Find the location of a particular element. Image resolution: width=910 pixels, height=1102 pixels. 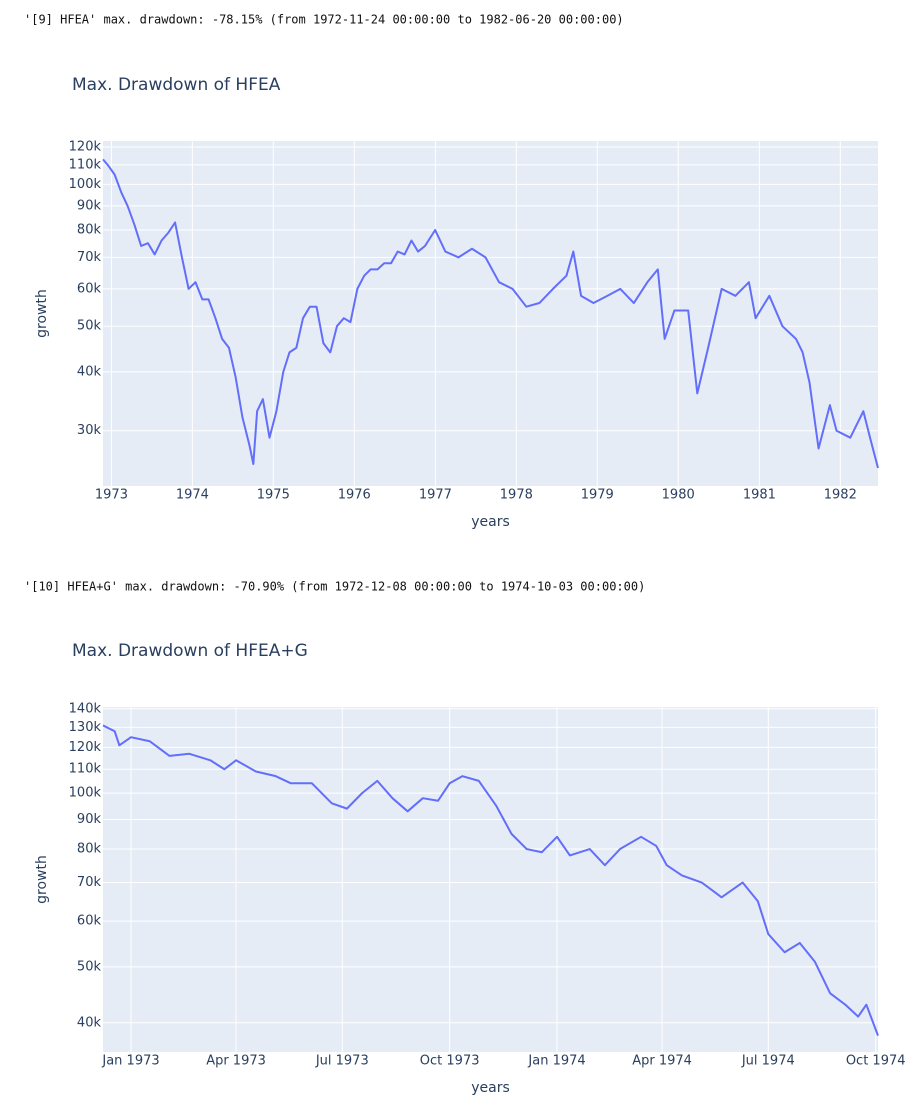

y-tick-label: 30k is located at coordinates (89, 430).